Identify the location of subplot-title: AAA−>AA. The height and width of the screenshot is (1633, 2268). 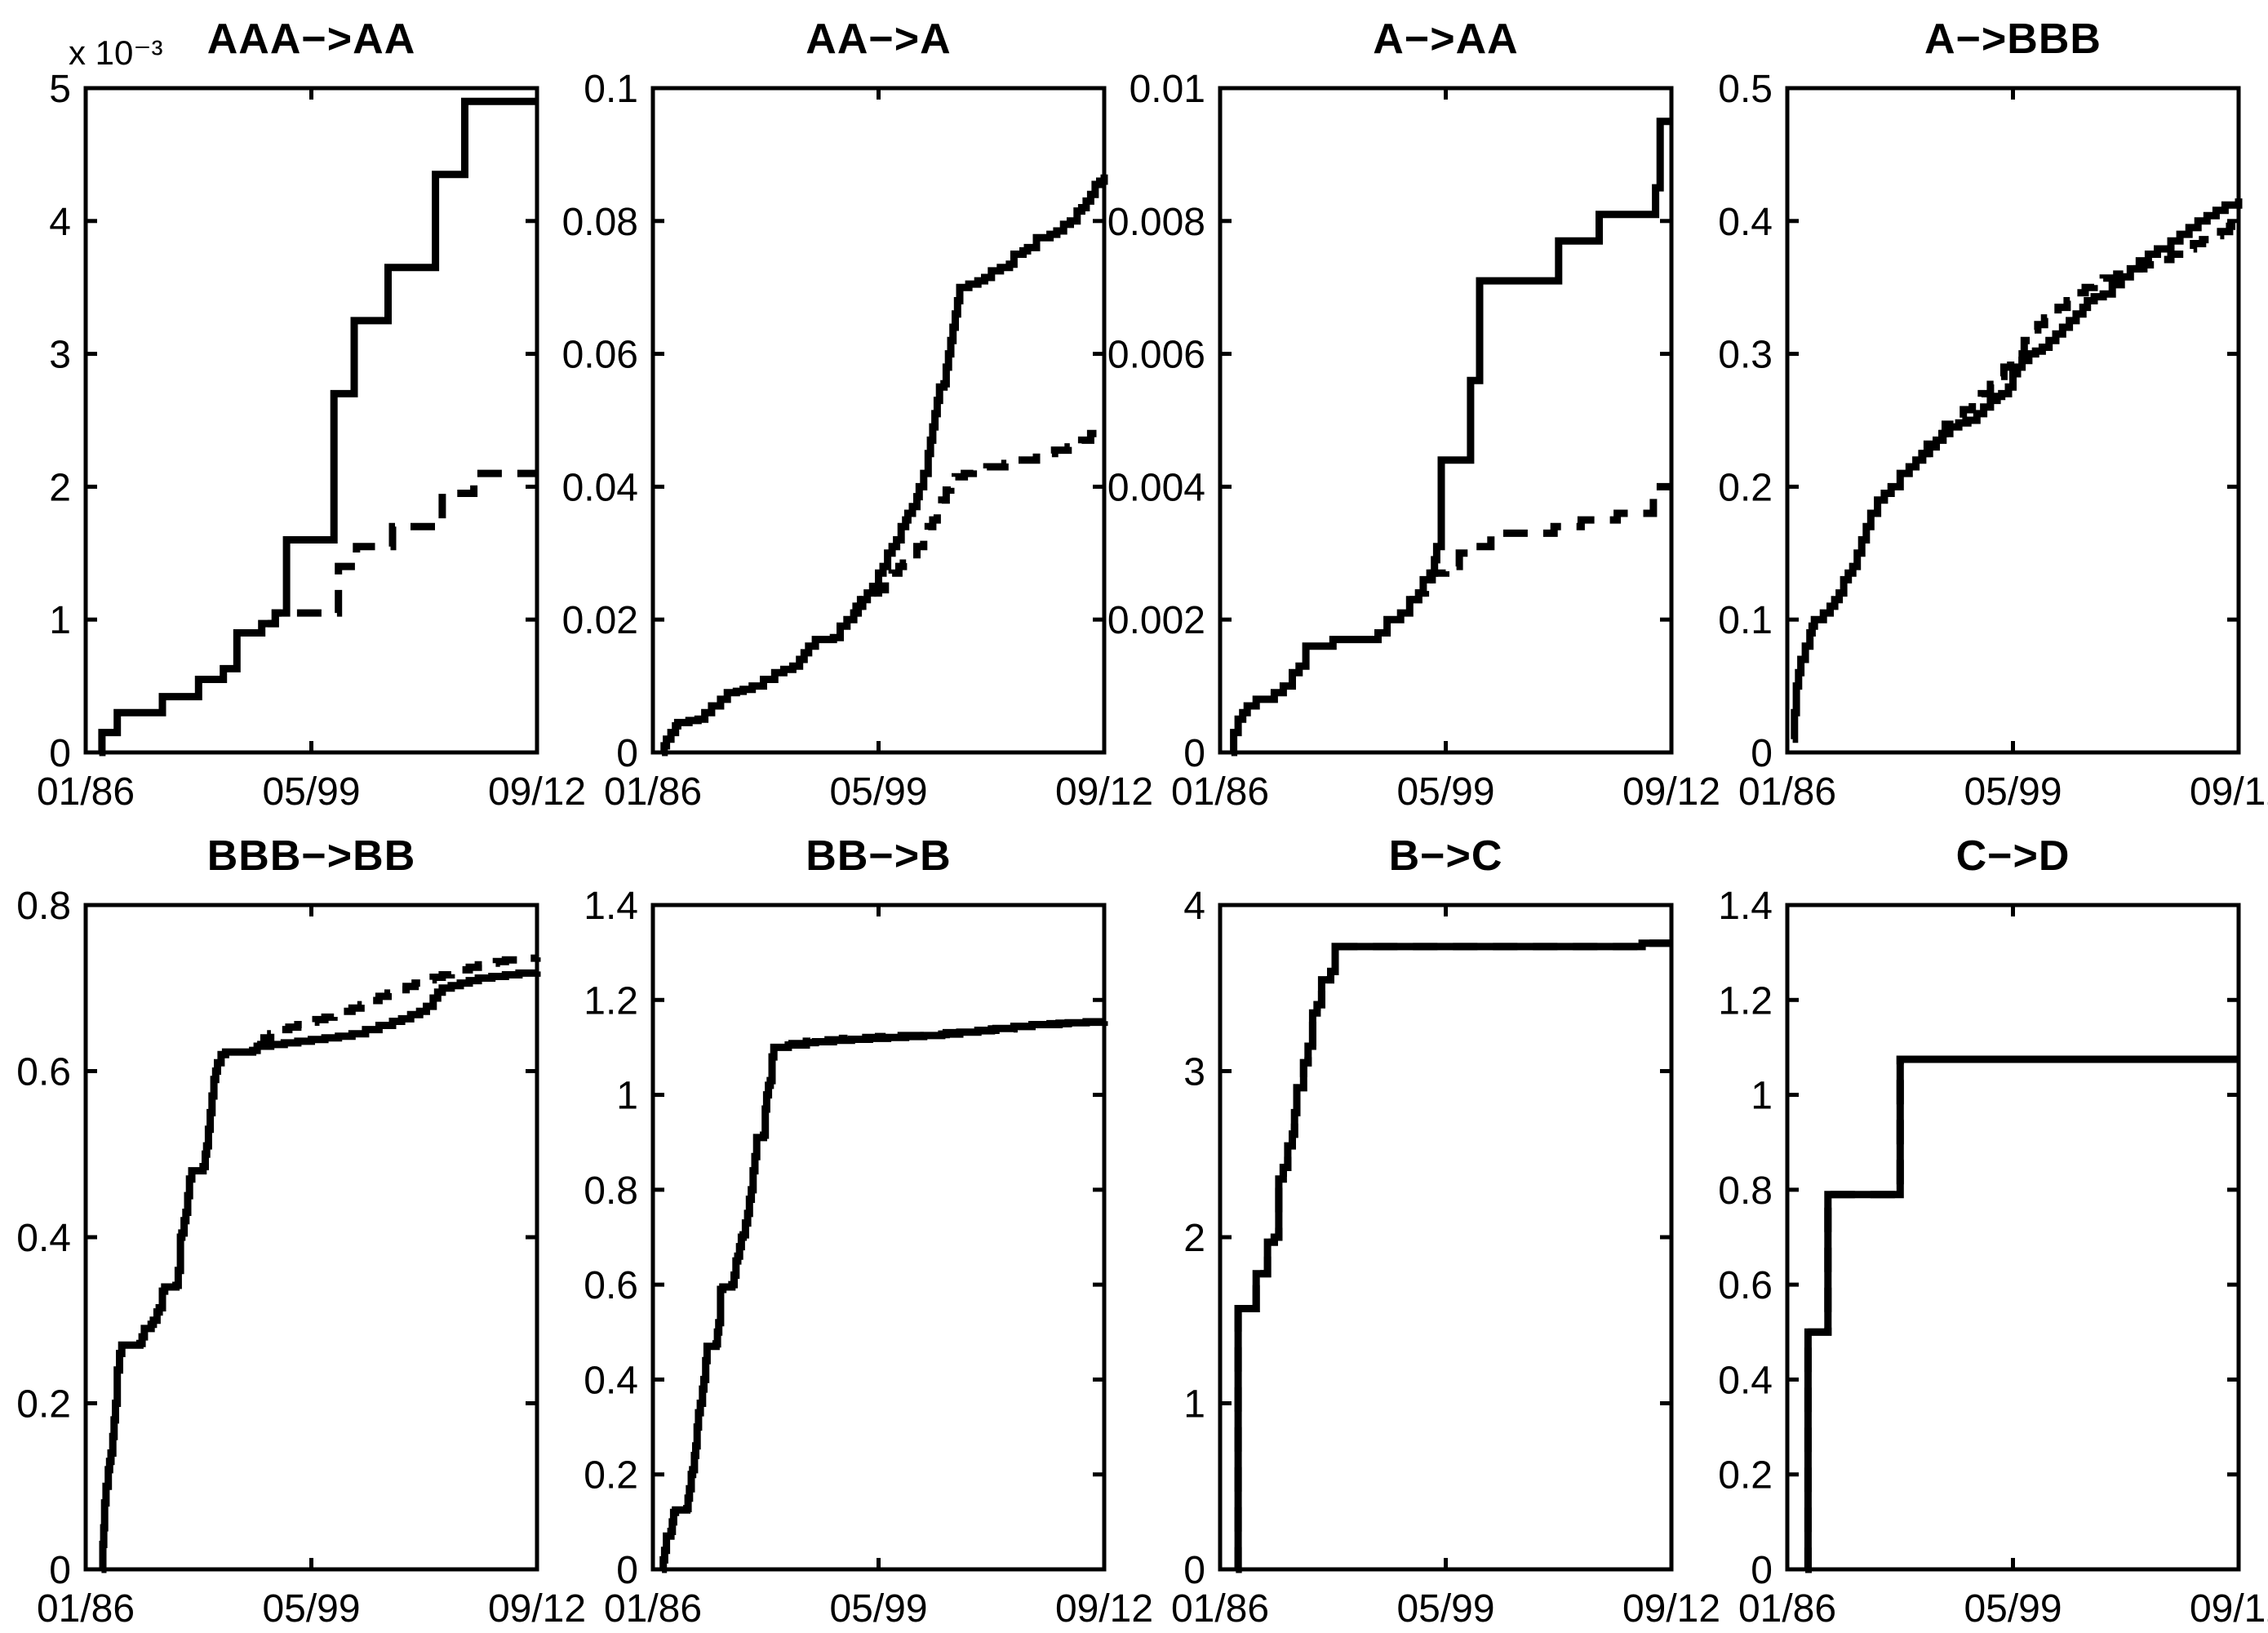
(311, 39).